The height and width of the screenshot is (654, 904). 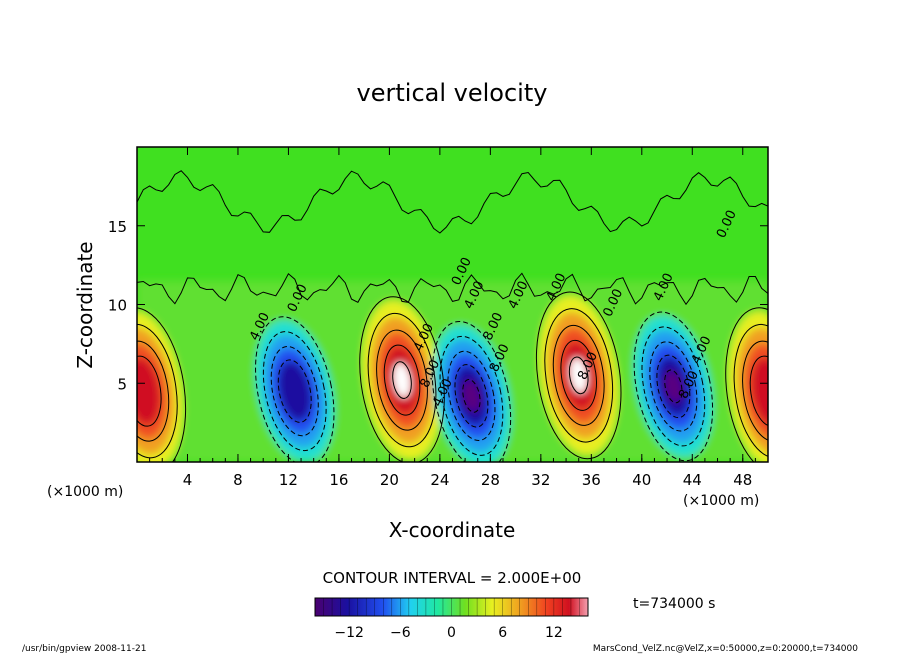 What do you see at coordinates (452, 530) in the screenshot?
I see `x-axis-label: X-coordinate` at bounding box center [452, 530].